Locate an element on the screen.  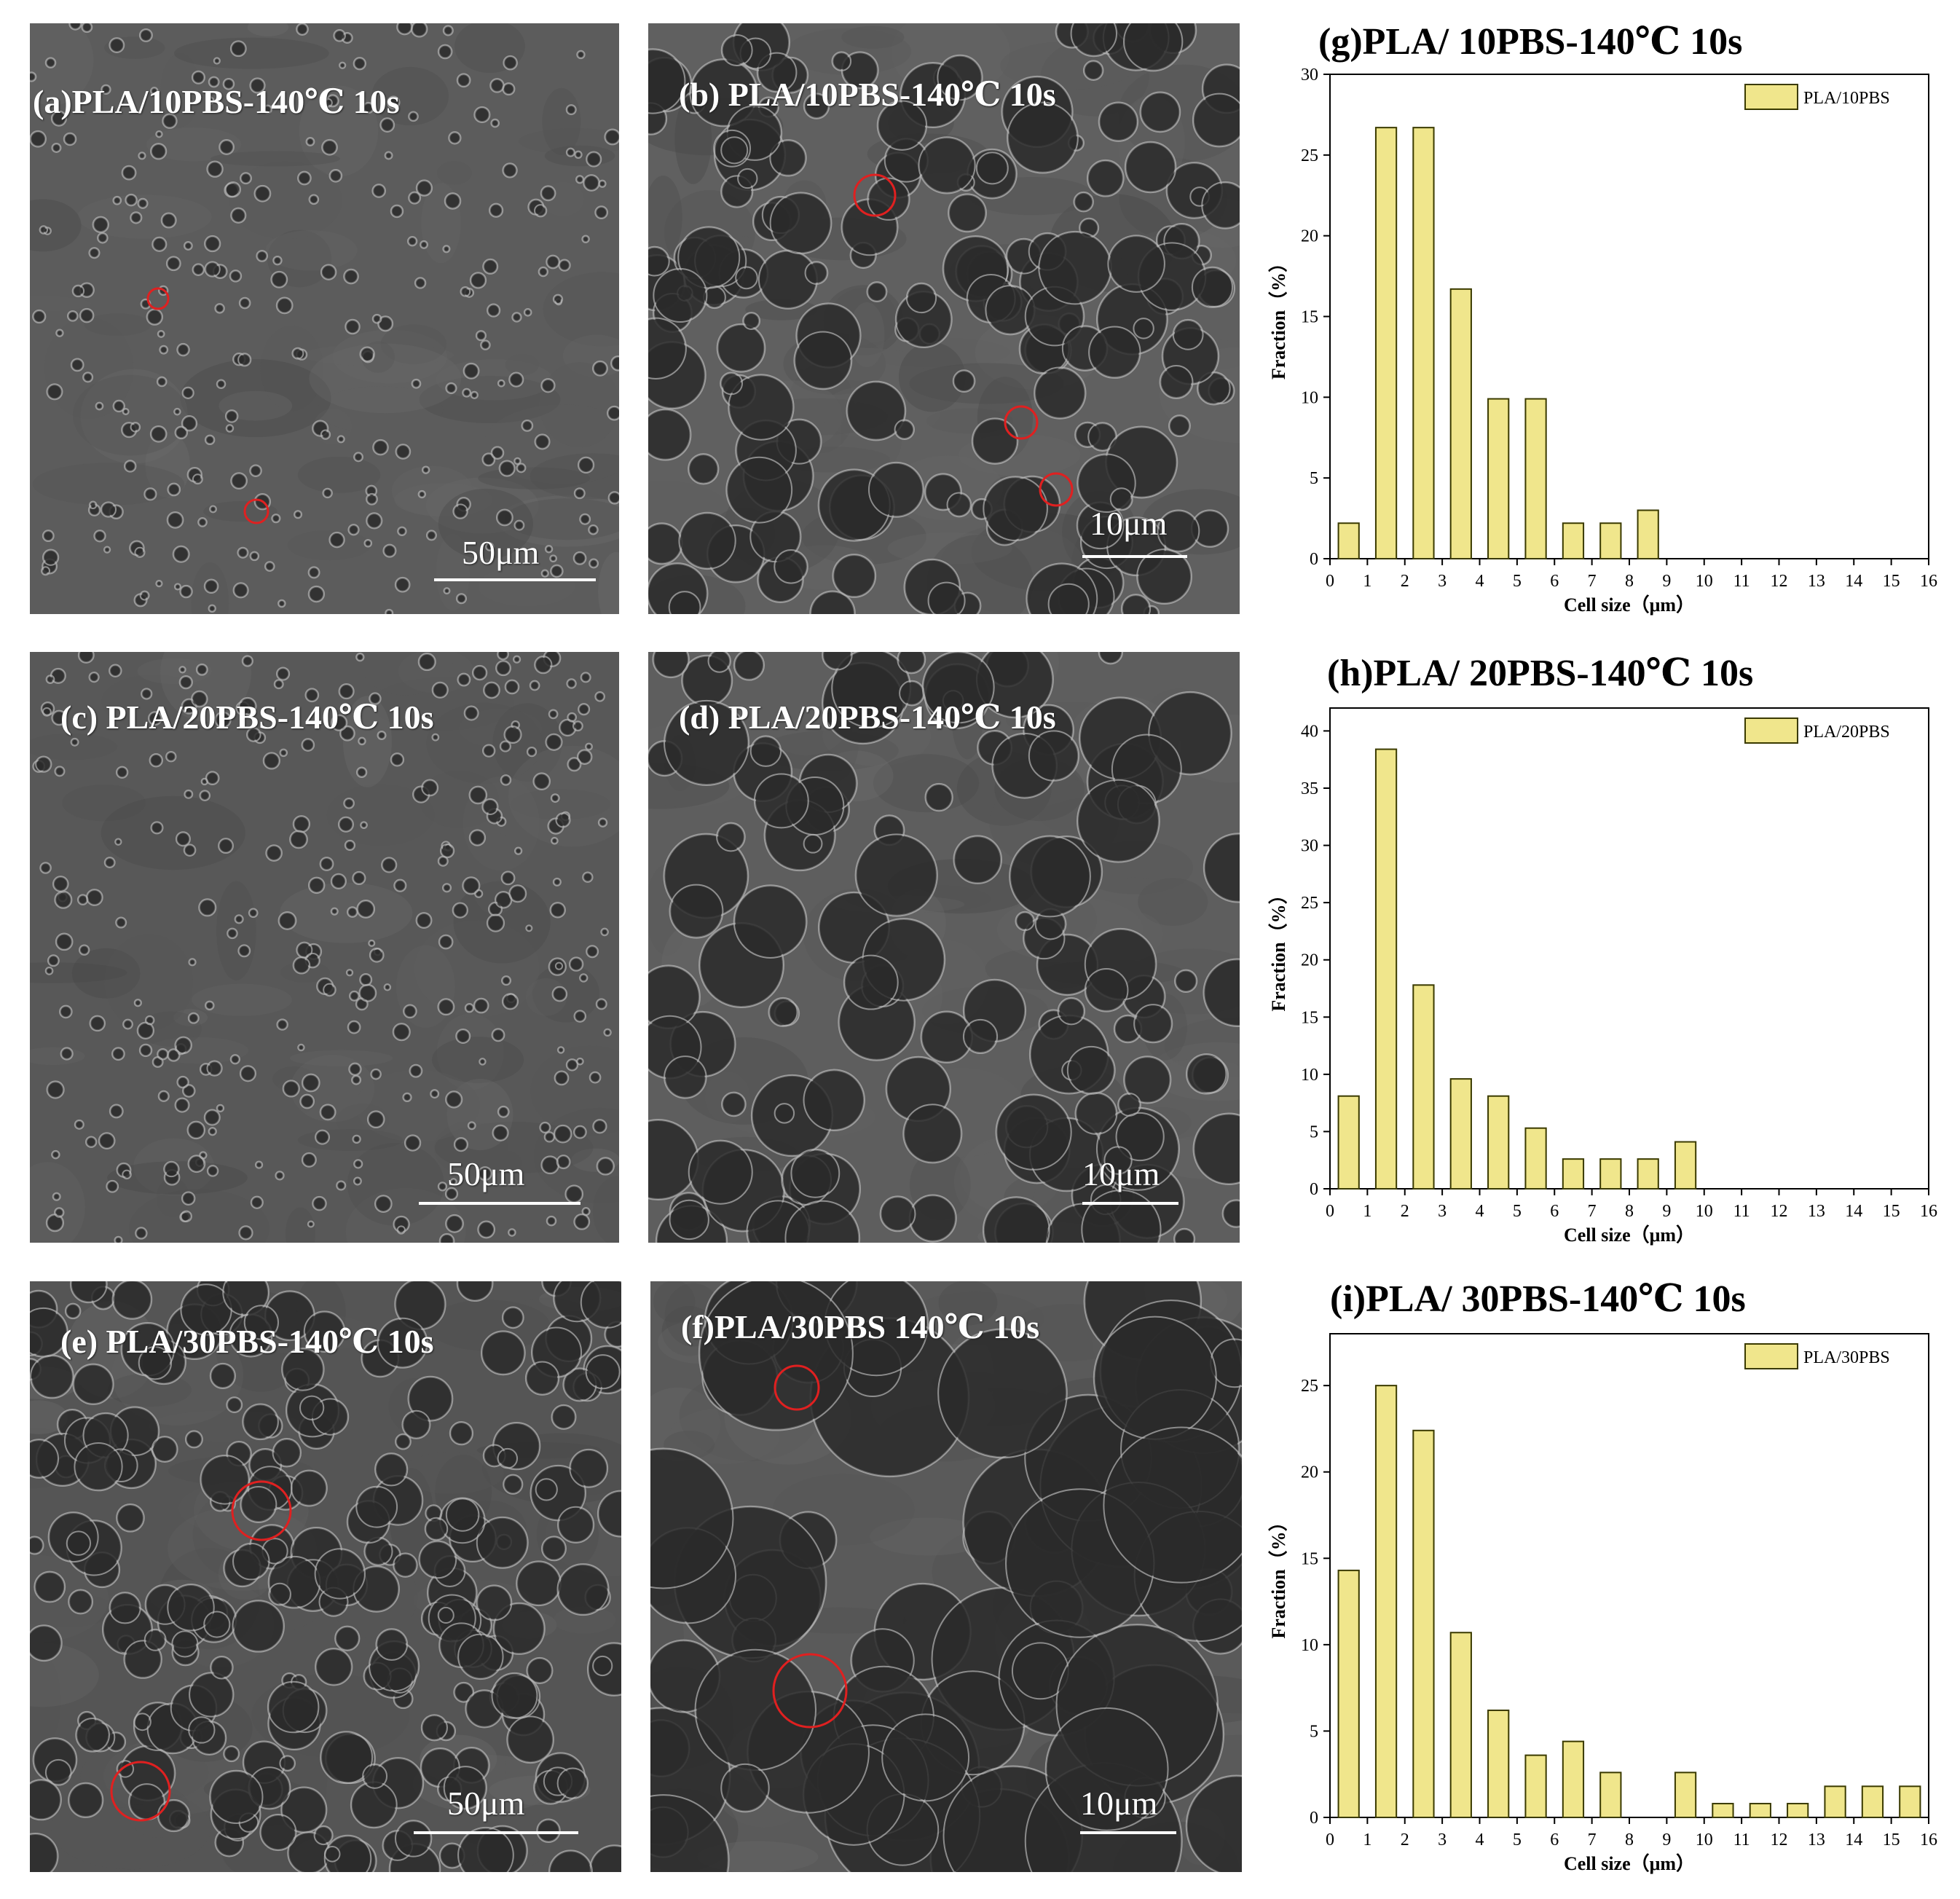
x-tick-label: 7 is located at coordinates (1592, 581).